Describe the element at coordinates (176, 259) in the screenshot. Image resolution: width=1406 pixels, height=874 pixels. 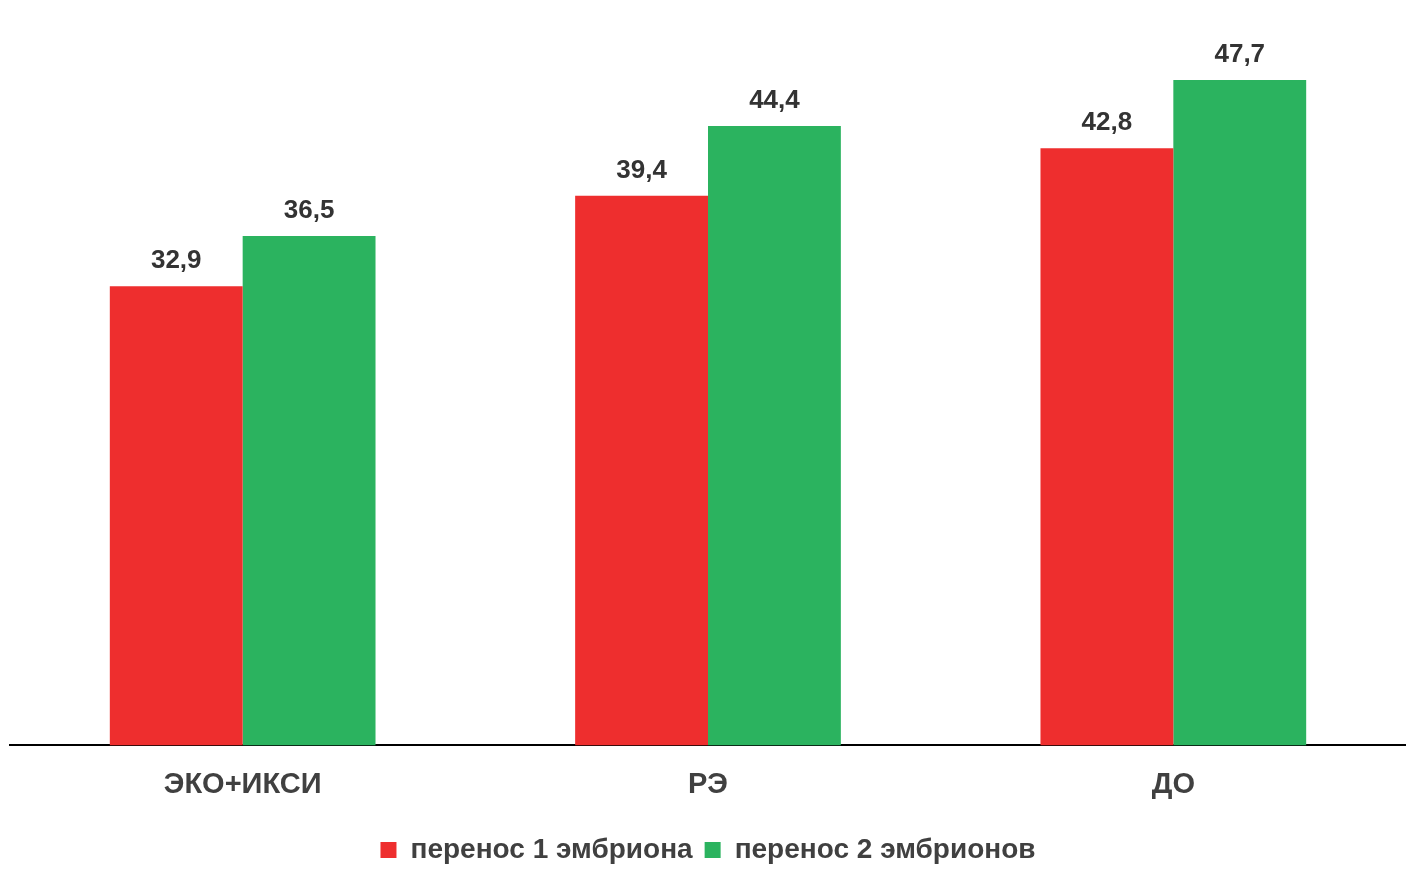
I see `data-label: 32,9` at that location.